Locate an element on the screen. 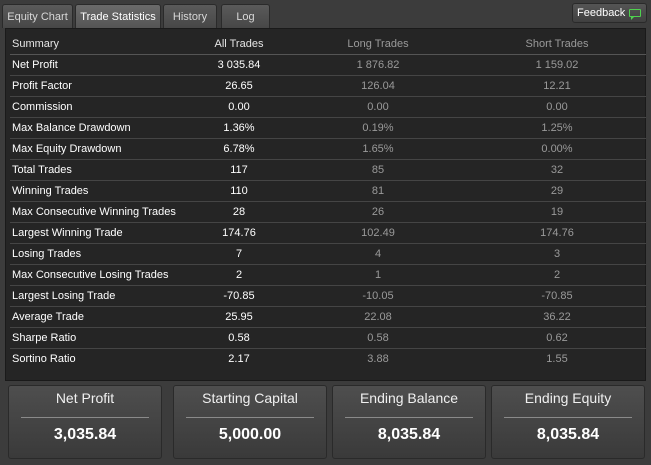  all-trades-value: 110 is located at coordinates (239, 191).